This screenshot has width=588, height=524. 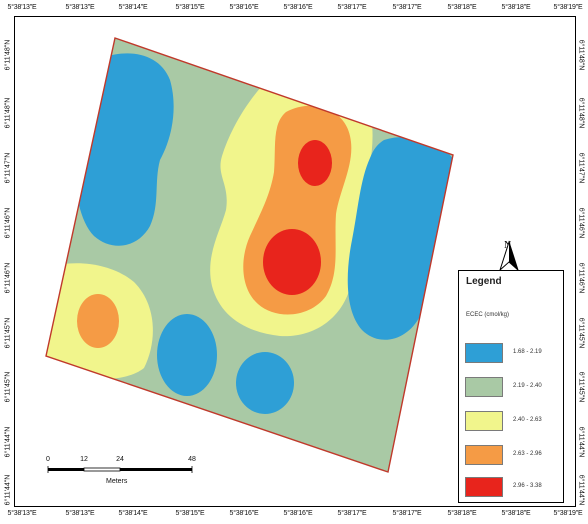 What do you see at coordinates (315, 163) in the screenshot?
I see `zone-class5-north` at bounding box center [315, 163].